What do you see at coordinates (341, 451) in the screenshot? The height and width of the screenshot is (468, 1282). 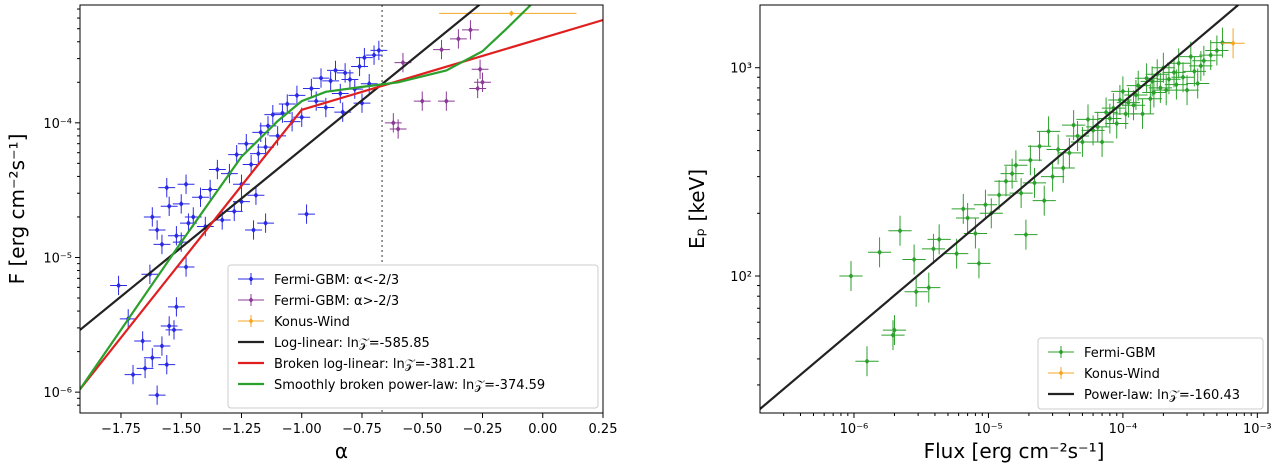 I see `x-axis-label: α` at bounding box center [341, 451].